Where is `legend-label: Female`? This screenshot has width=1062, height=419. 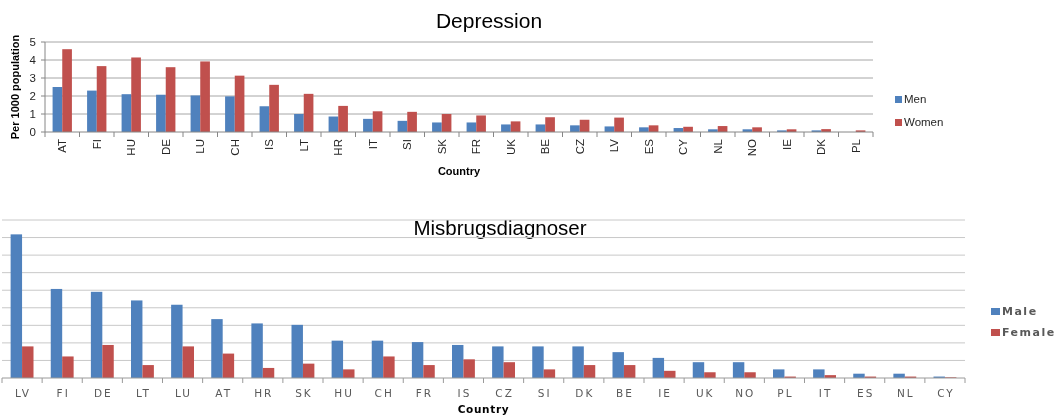 legend-label: Female is located at coordinates (1029, 332).